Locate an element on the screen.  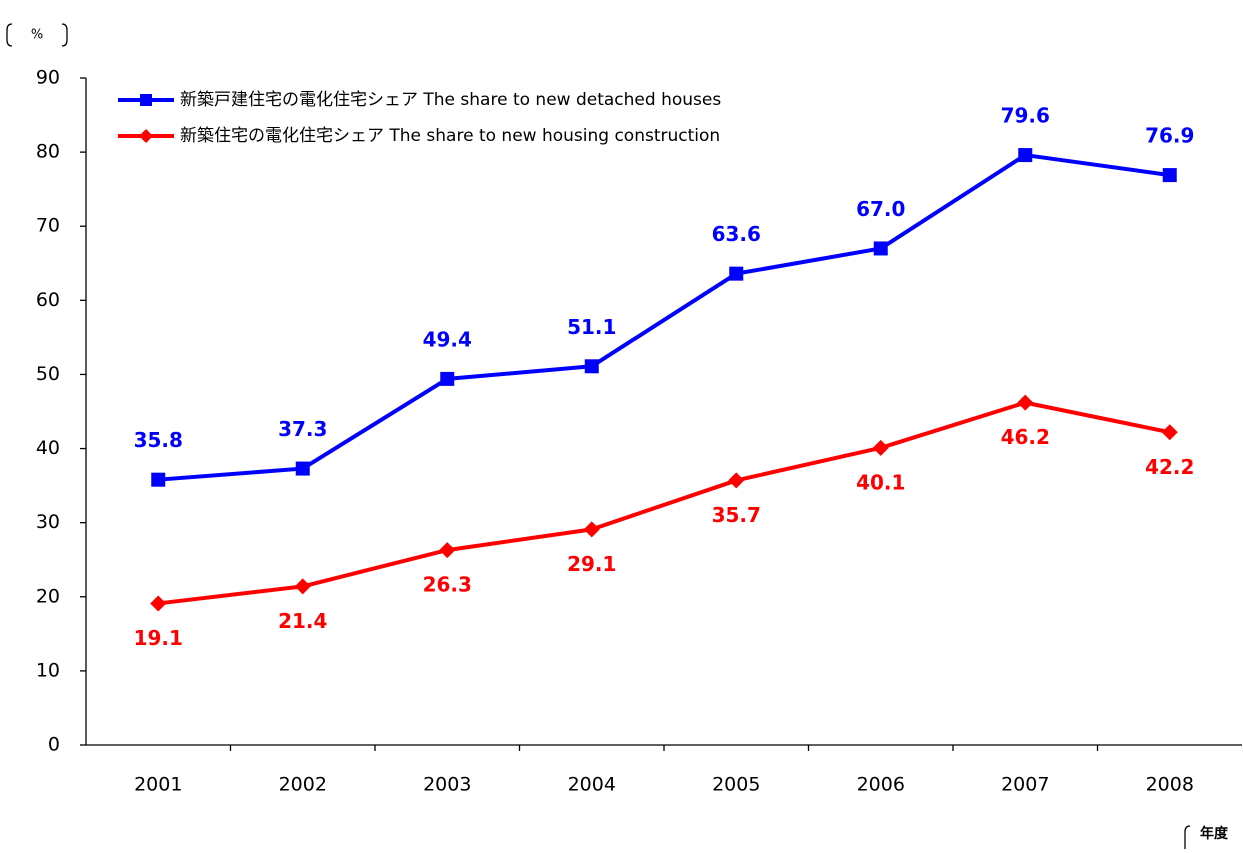
x-tick-label: 2004 is located at coordinates (592, 785).